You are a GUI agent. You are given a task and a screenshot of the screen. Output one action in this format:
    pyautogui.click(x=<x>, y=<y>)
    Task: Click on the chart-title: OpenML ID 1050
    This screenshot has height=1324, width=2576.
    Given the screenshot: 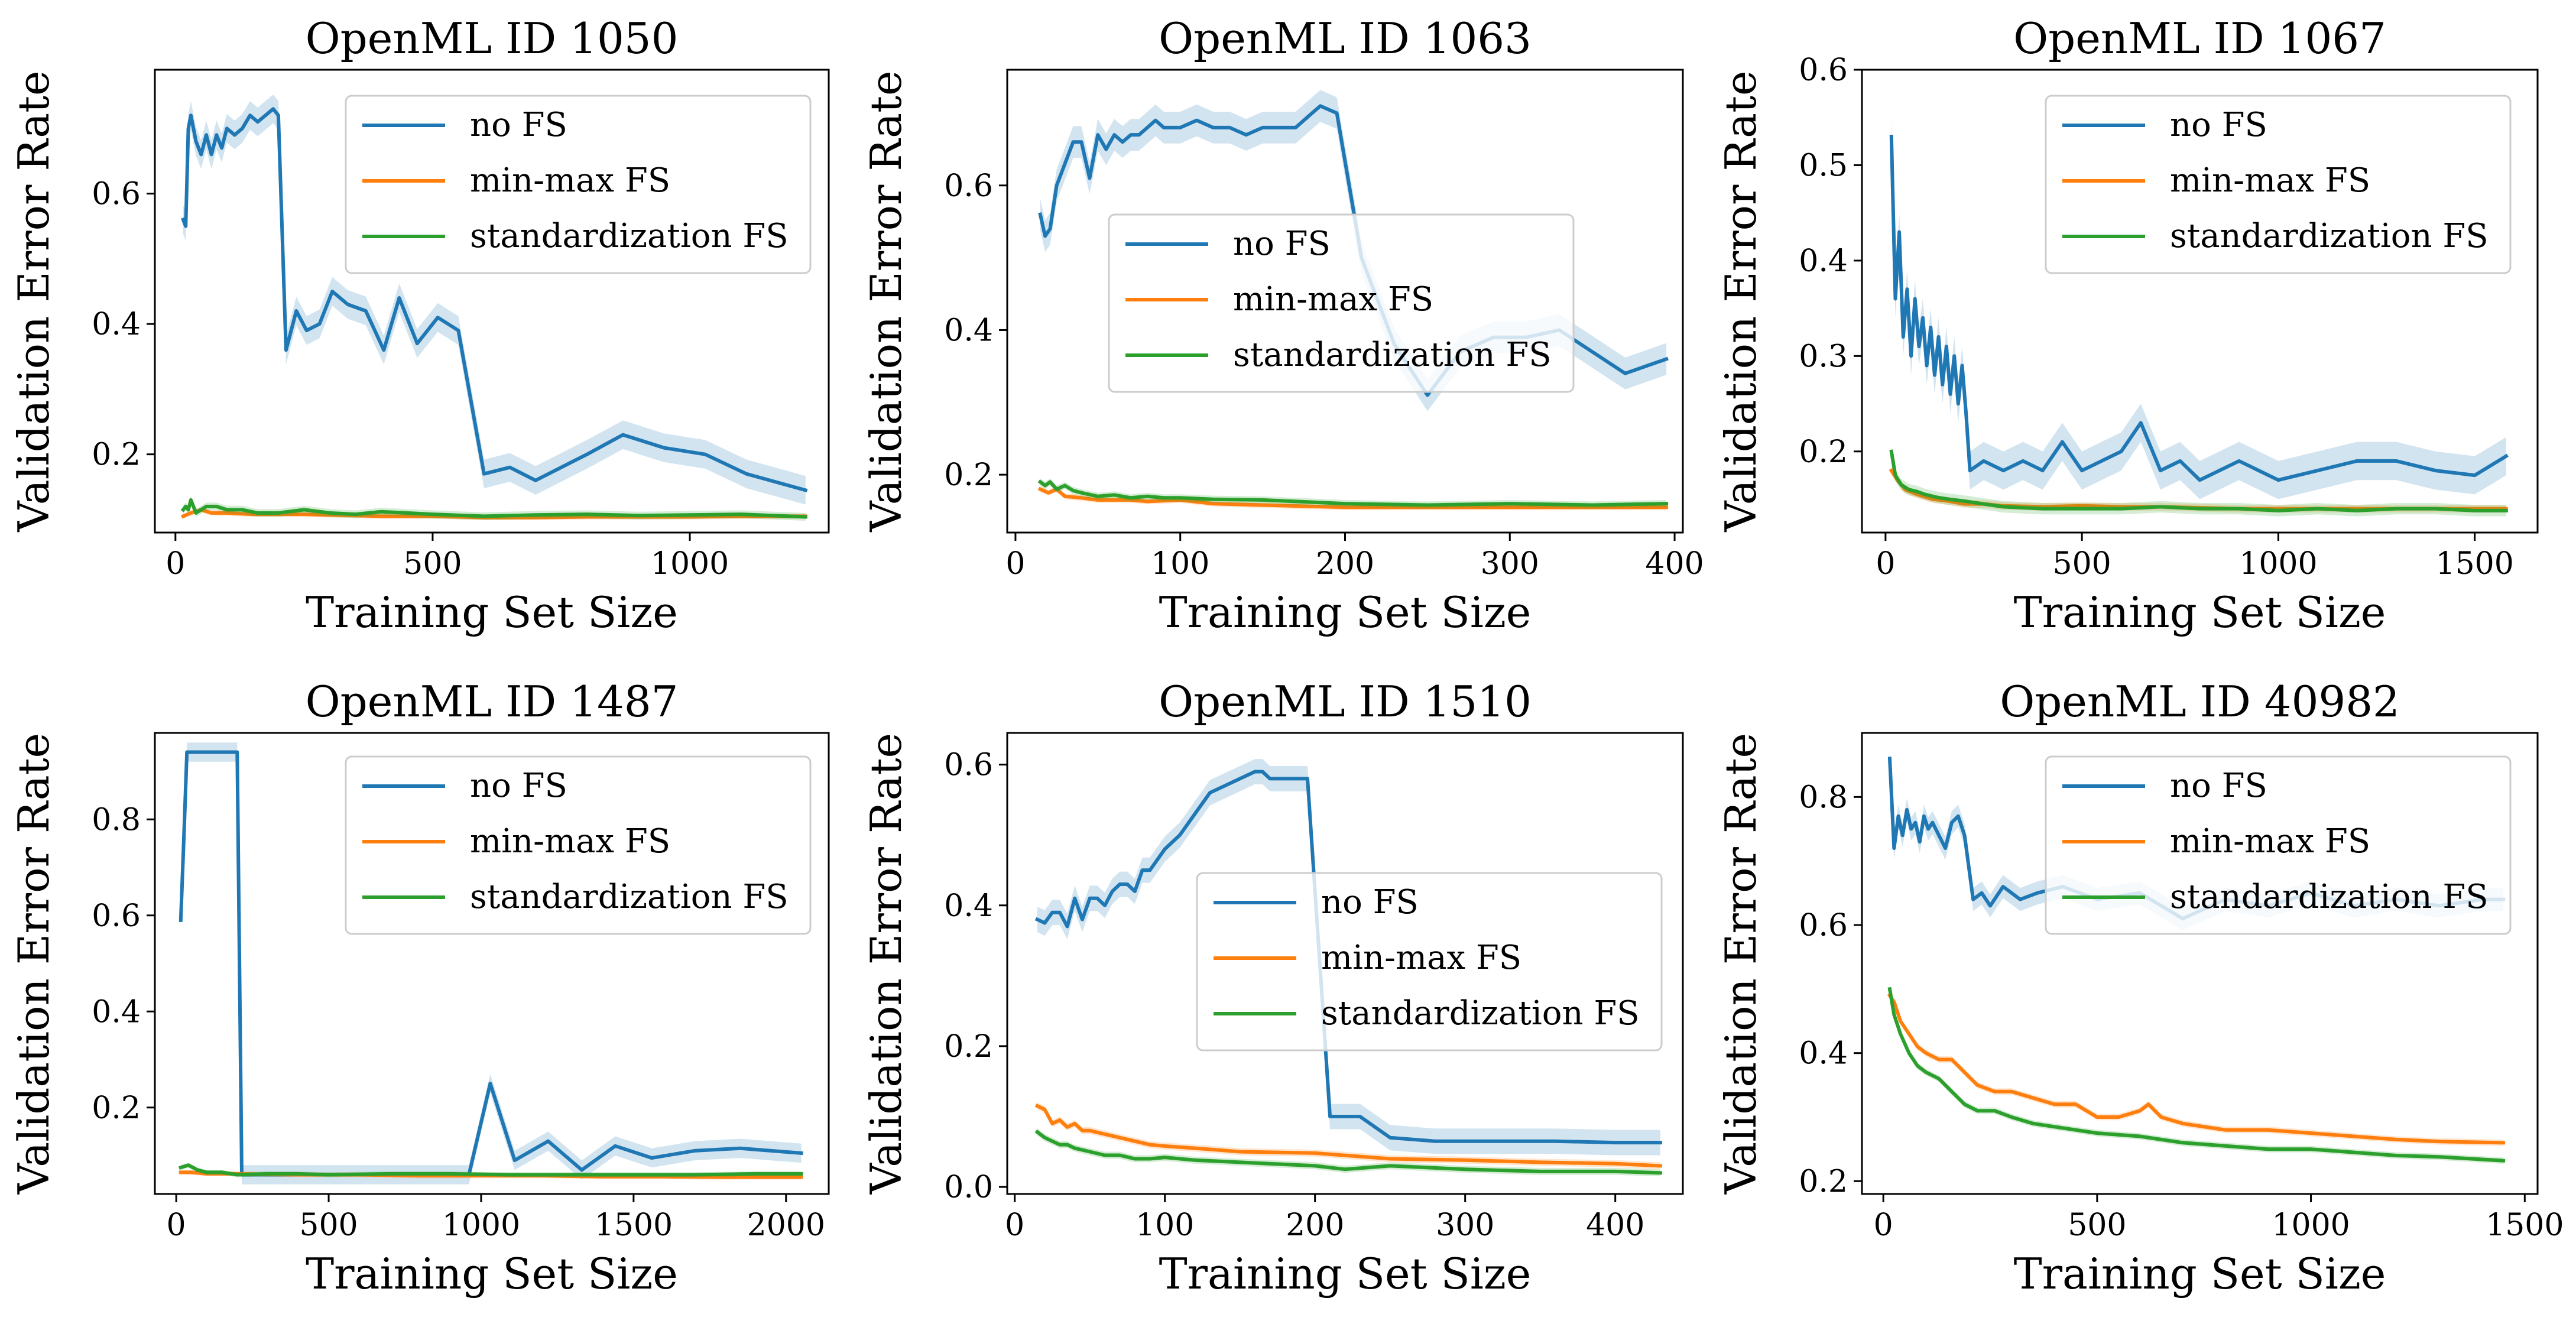 What is the action you would take?
    pyautogui.click(x=492, y=38)
    